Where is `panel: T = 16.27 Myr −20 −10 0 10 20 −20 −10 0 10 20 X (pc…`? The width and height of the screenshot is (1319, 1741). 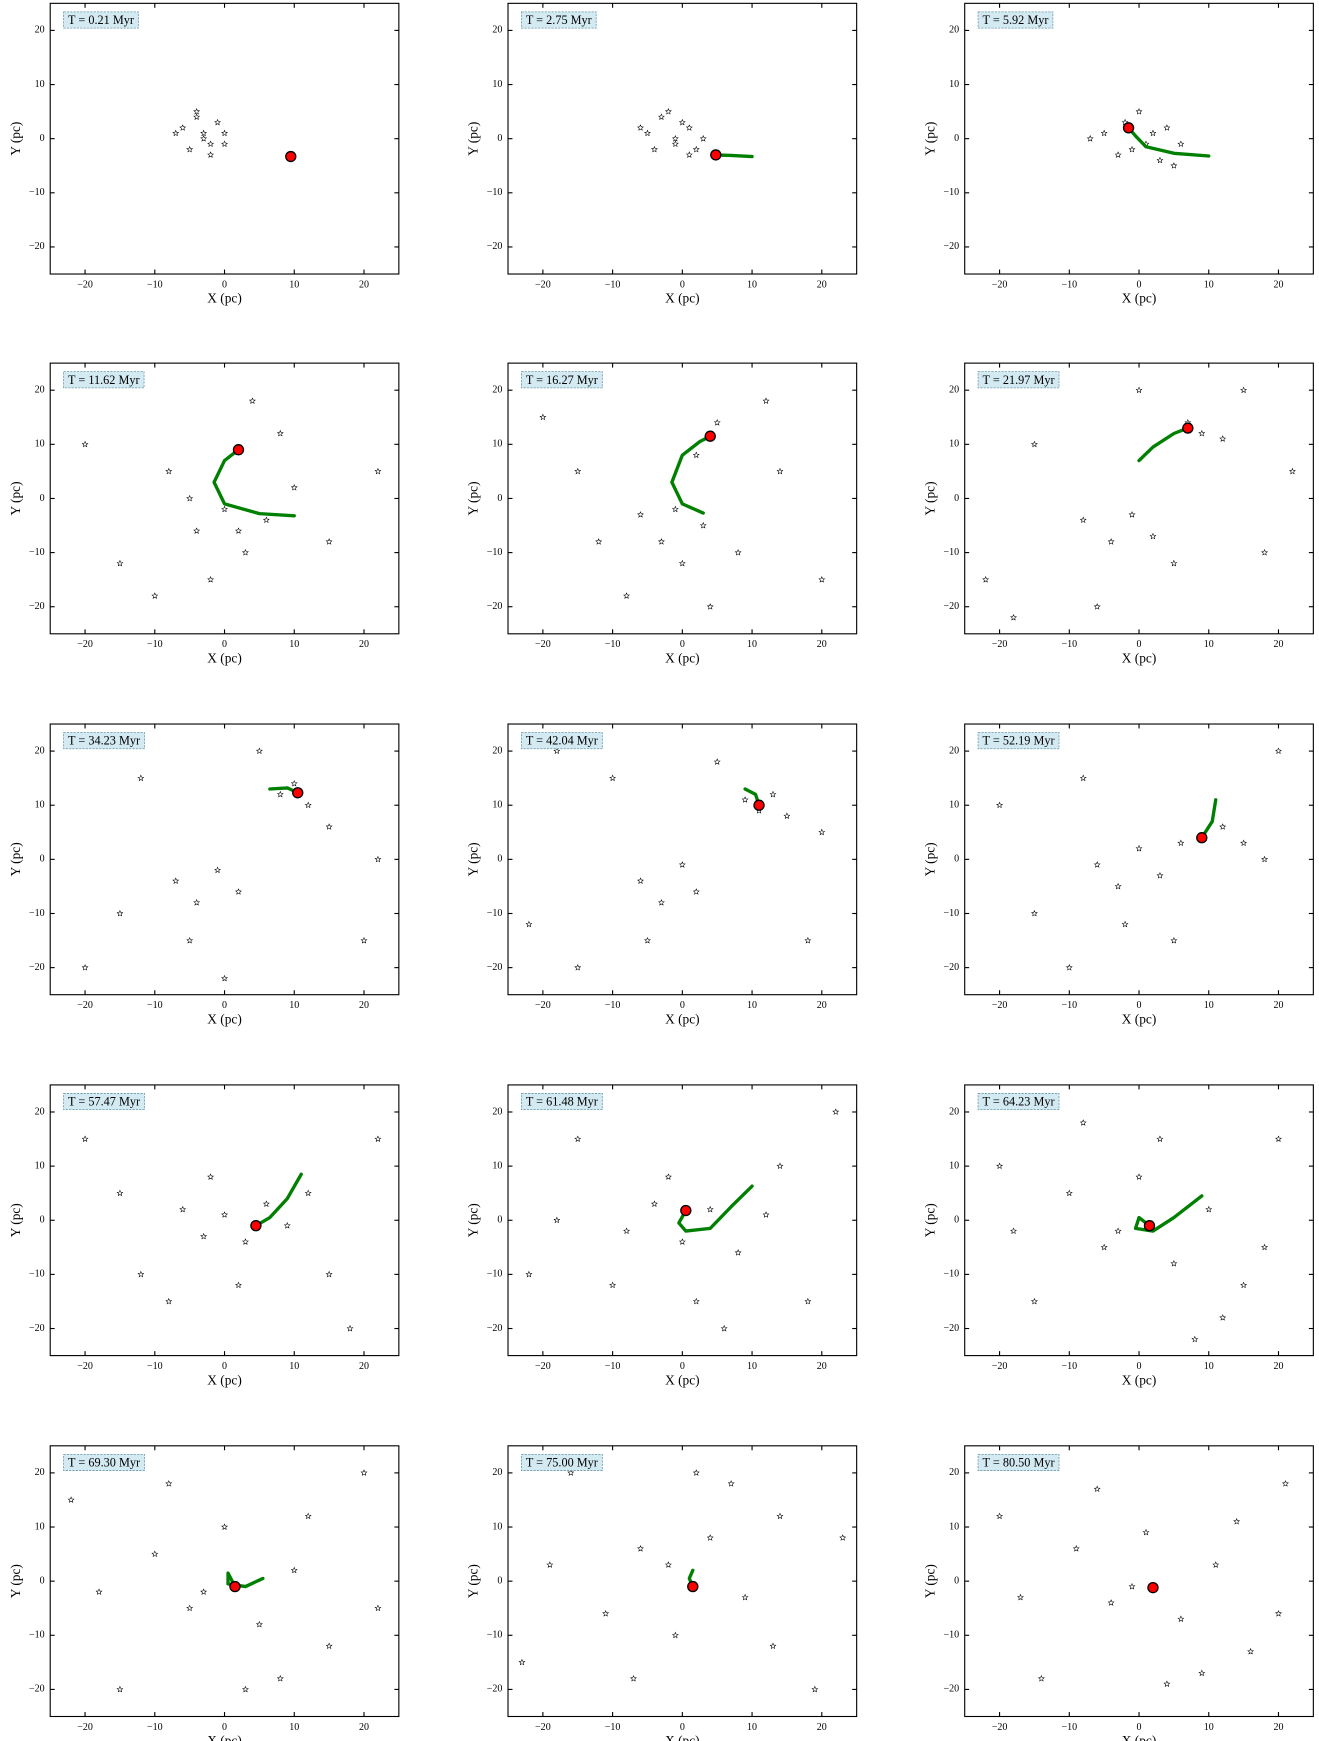
panel: T = 16.27 Myr −20 −10 0 10 20 −20 −10 0 10 20 X (pc… is located at coordinates (662, 513).